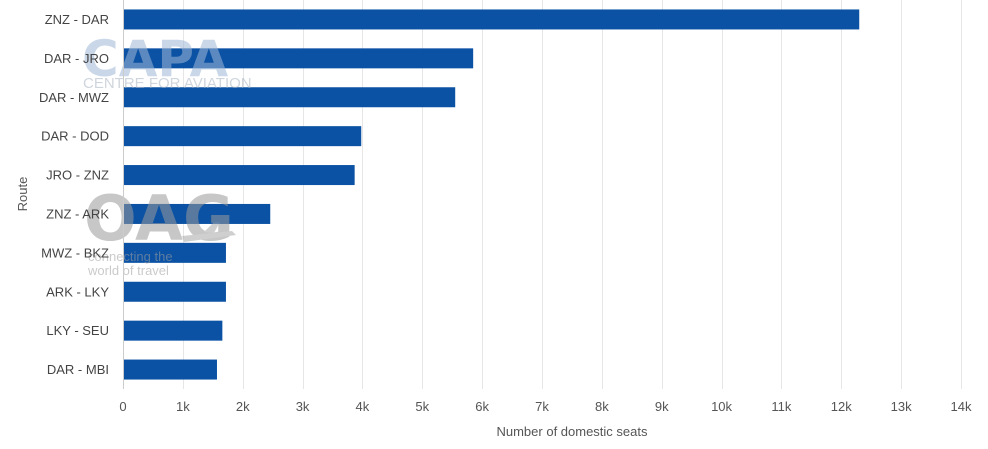 The width and height of the screenshot is (988, 449). Describe the element at coordinates (74, 97) in the screenshot. I see `category-label: DAR - MWZ` at that location.